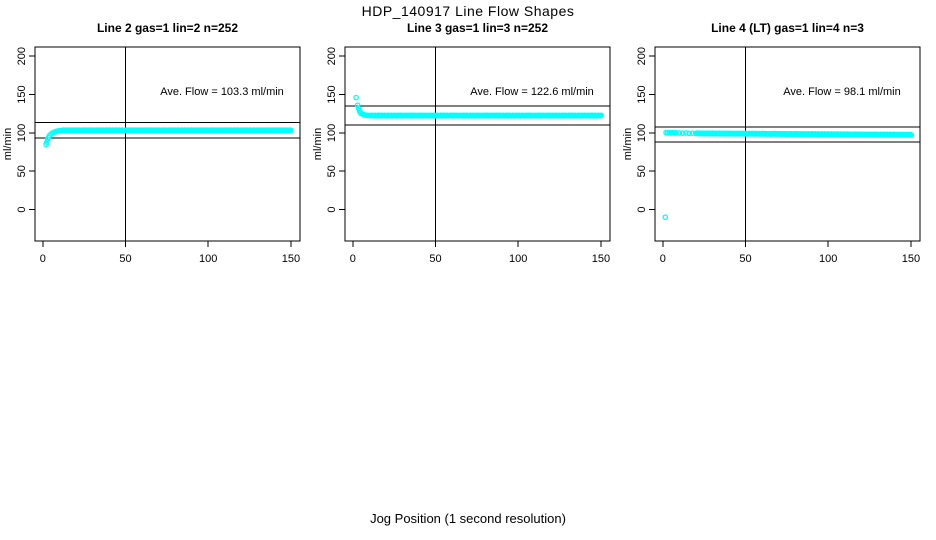  What do you see at coordinates (628, 144) in the screenshot?
I see `panel-3-y-axis-label: ml/min` at bounding box center [628, 144].